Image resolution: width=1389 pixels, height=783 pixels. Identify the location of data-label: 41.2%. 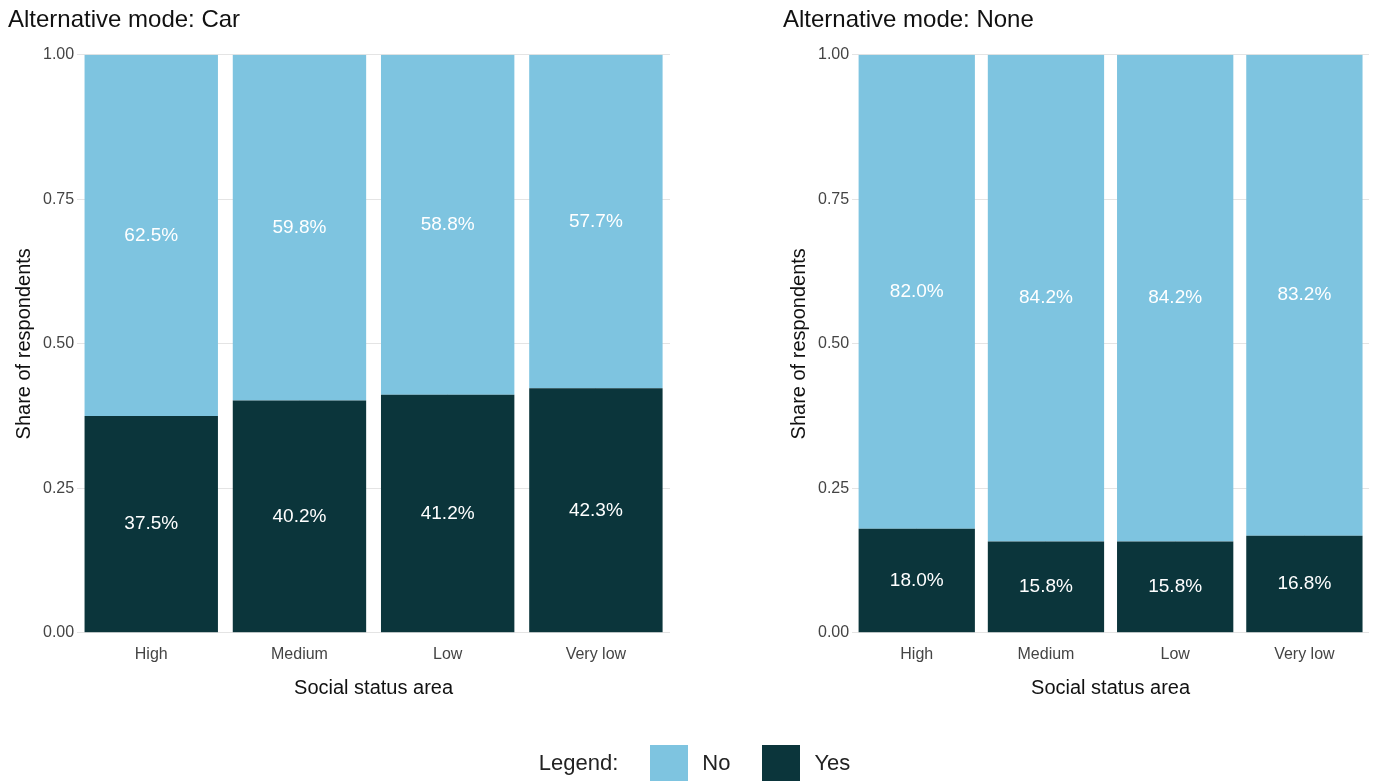
(447, 512).